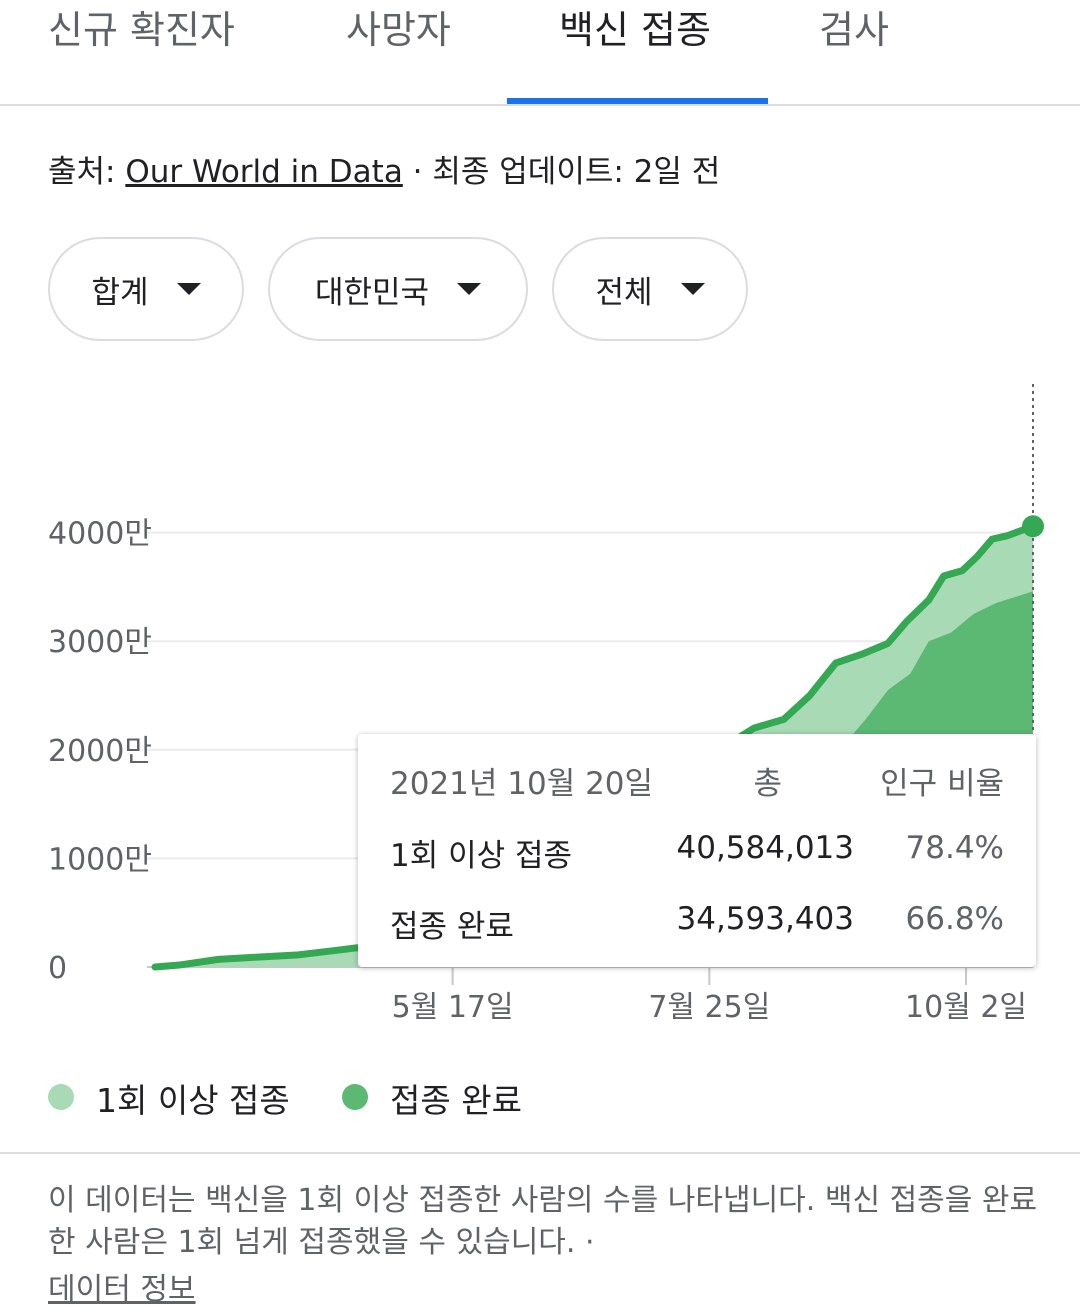 This screenshot has height=1308, width=1080. What do you see at coordinates (122, 1289) in the screenshot?
I see `data-info-link: 데이터 정보` at bounding box center [122, 1289].